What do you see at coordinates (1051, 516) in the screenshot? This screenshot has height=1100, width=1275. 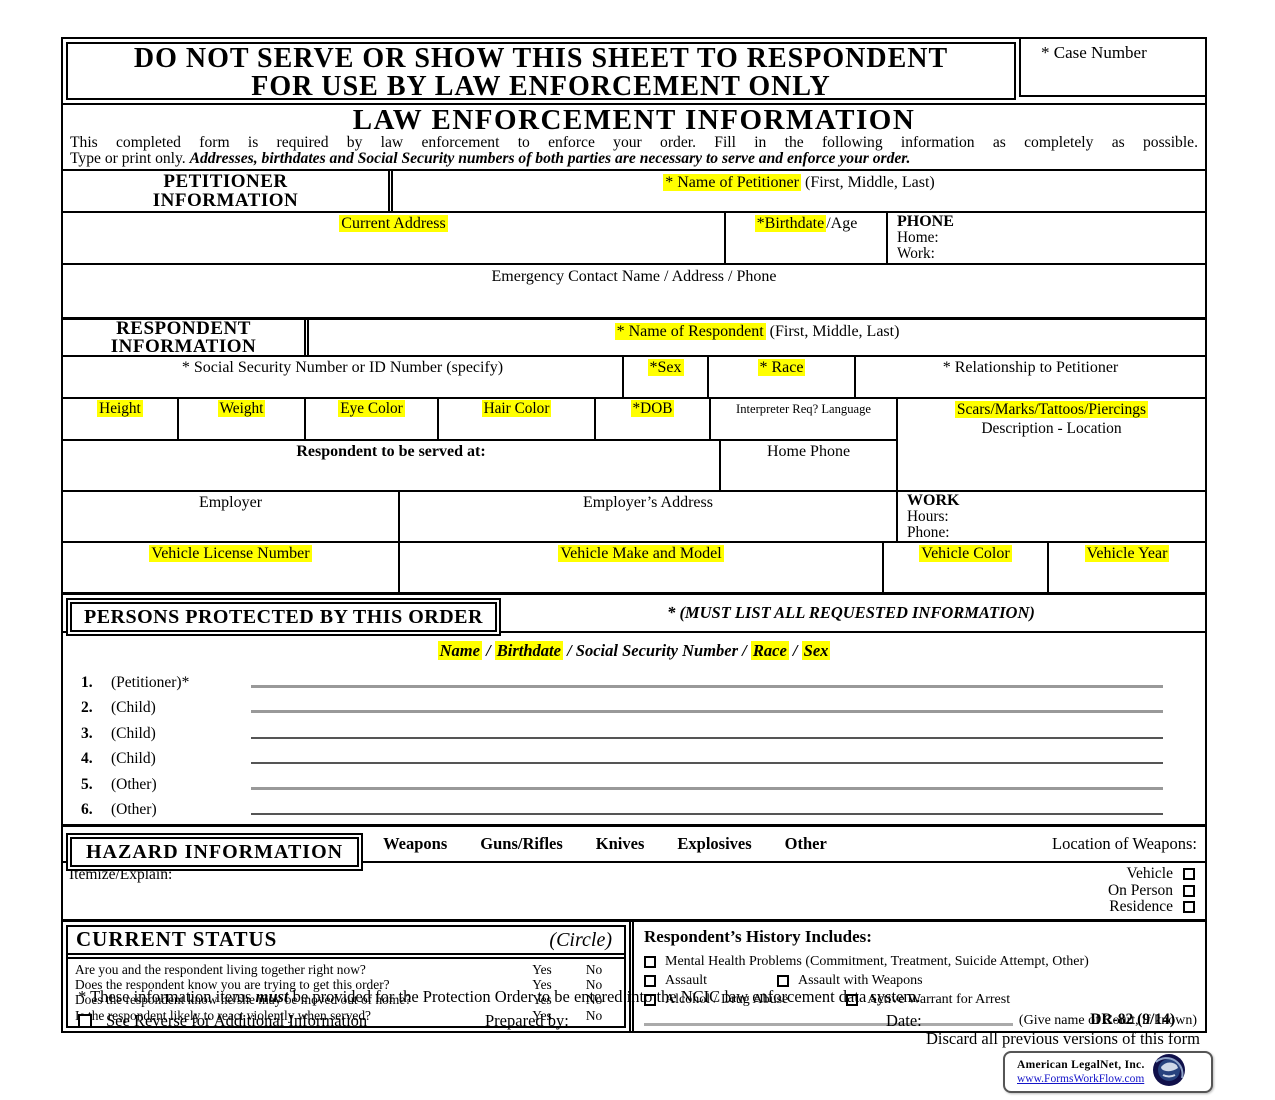 I see `work-field: WORK Hours: Phone:` at bounding box center [1051, 516].